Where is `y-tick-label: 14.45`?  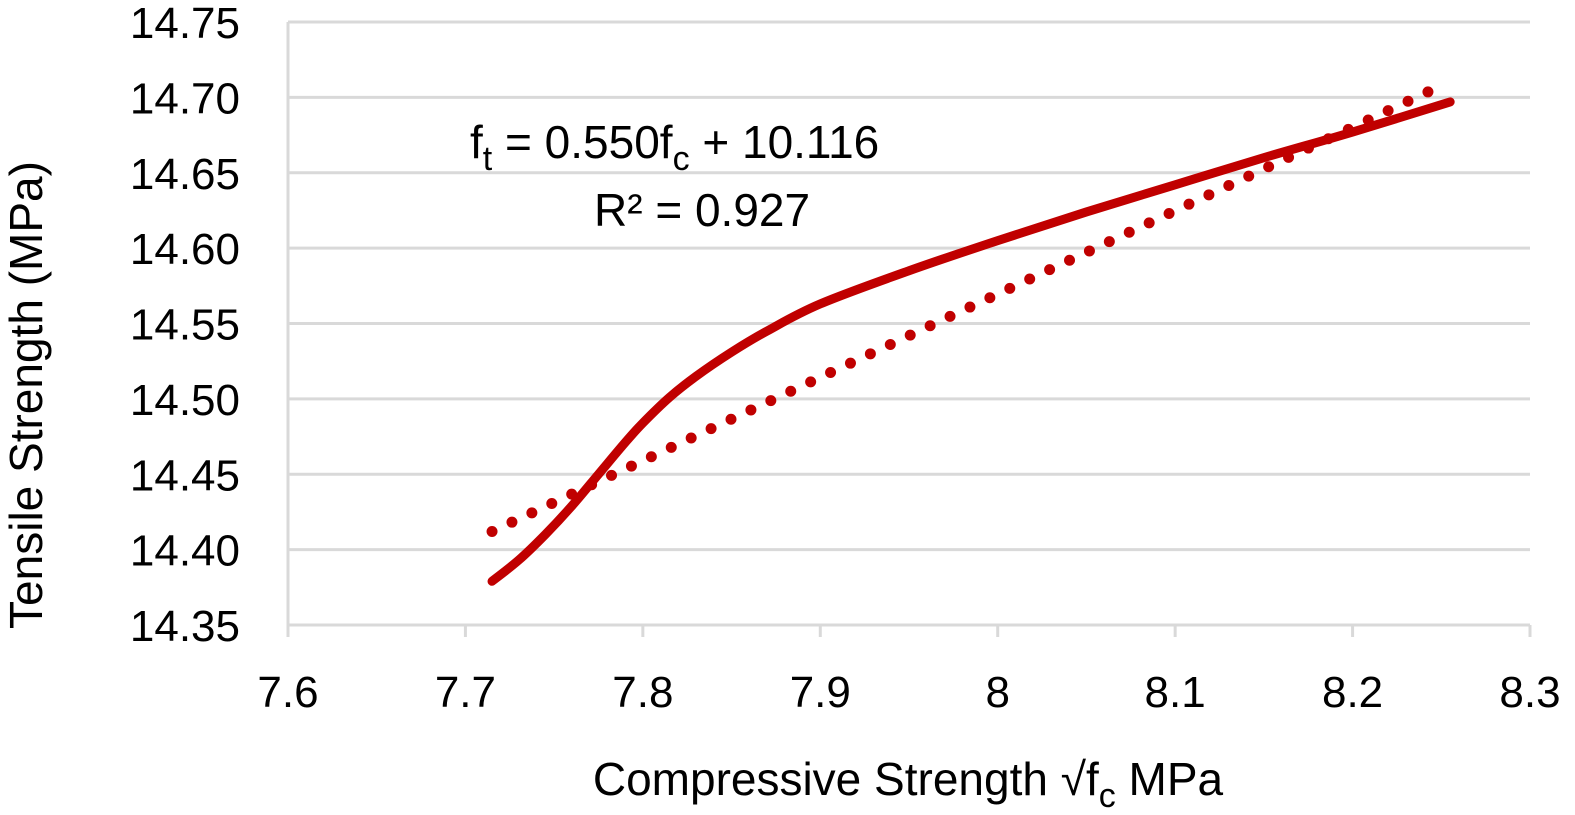 y-tick-label: 14.45 is located at coordinates (185, 475).